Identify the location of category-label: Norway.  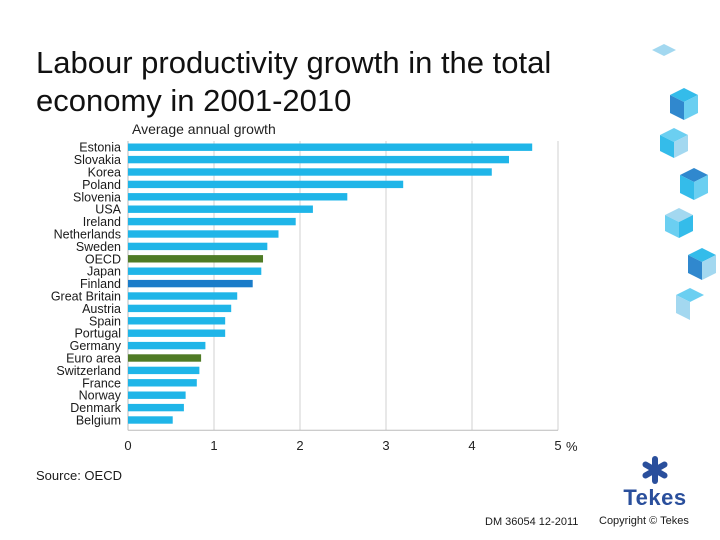
(100, 396).